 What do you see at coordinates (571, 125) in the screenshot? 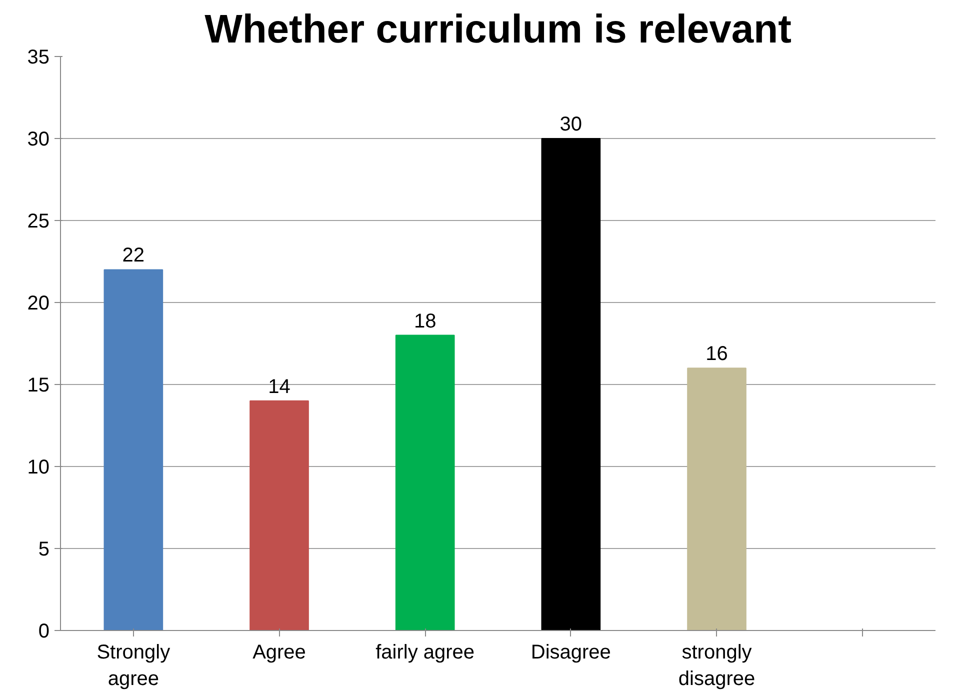
I see `data-label: 30` at bounding box center [571, 125].